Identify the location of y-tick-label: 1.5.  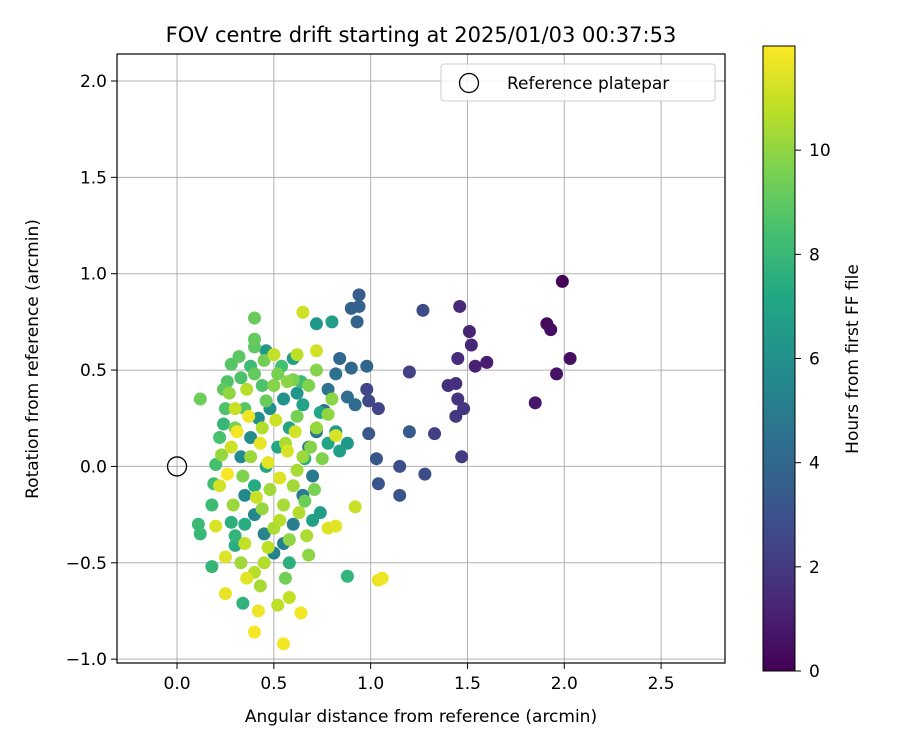
(93, 178).